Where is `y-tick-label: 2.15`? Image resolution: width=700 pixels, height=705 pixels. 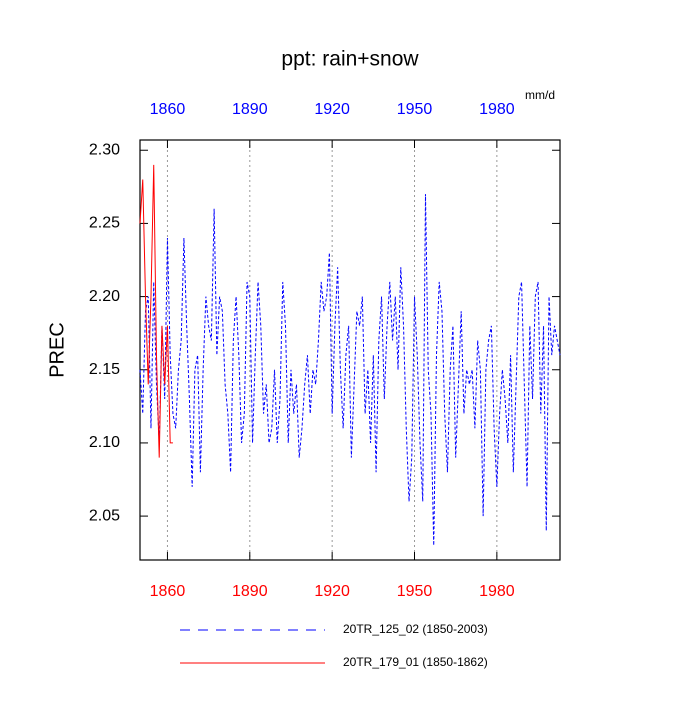 y-tick-label: 2.15 is located at coordinates (104, 369).